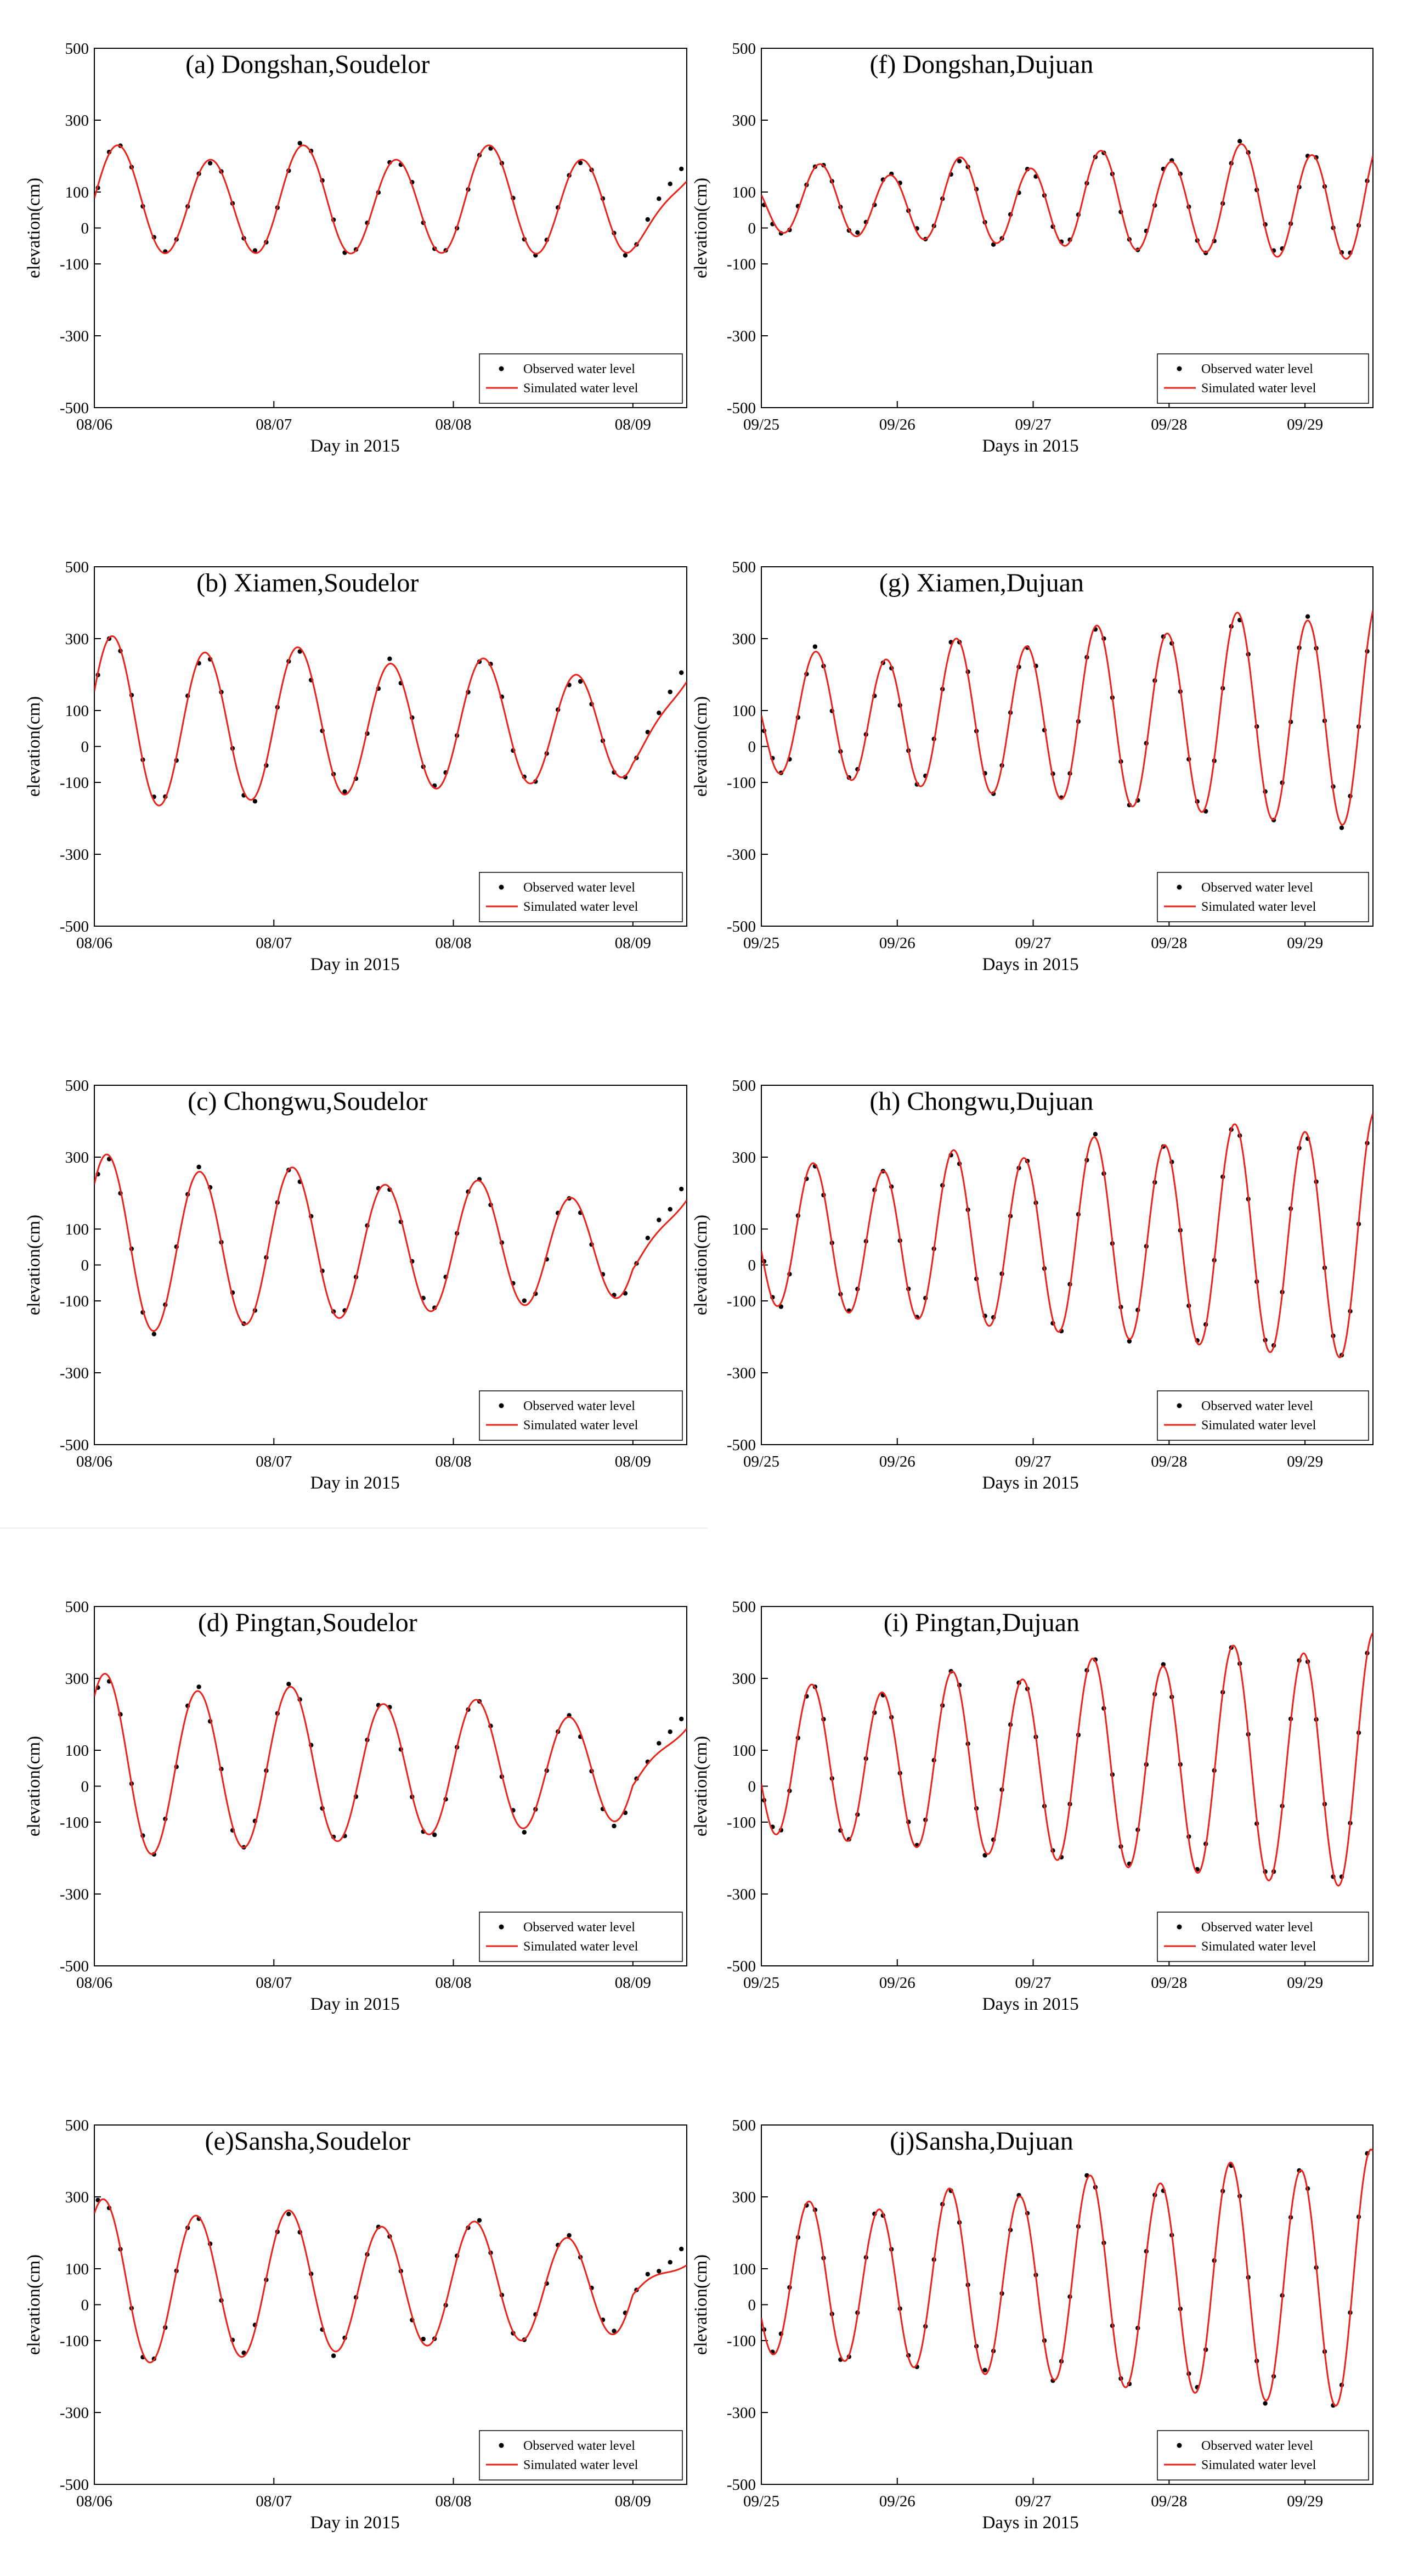 Image resolution: width=1413 pixels, height=2576 pixels. I want to click on x-tick-label: 09/29, so click(1305, 425).